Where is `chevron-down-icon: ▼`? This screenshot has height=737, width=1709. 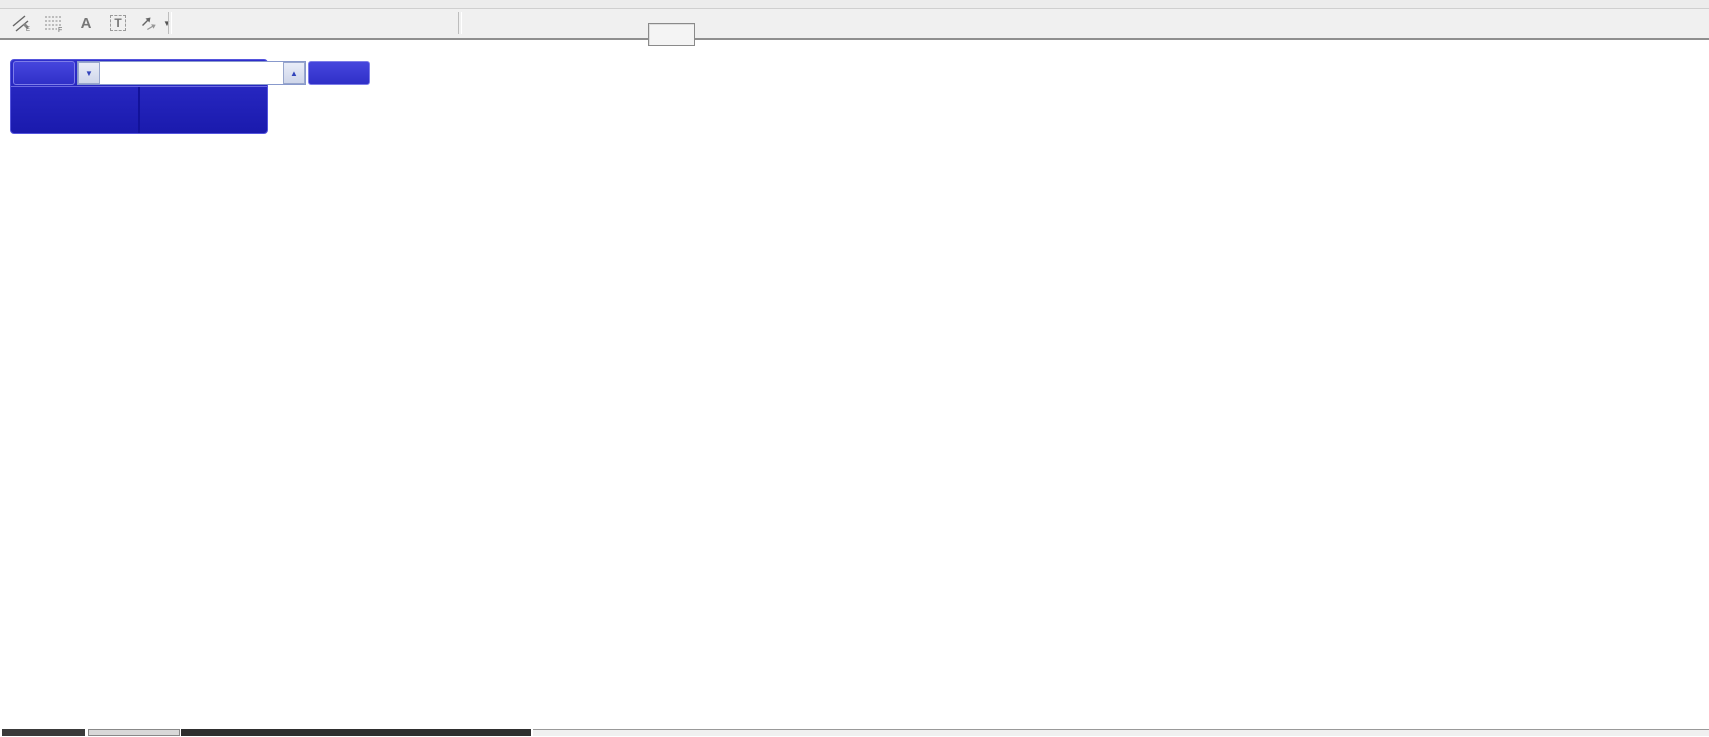
chevron-down-icon: ▼ is located at coordinates (167, 23).